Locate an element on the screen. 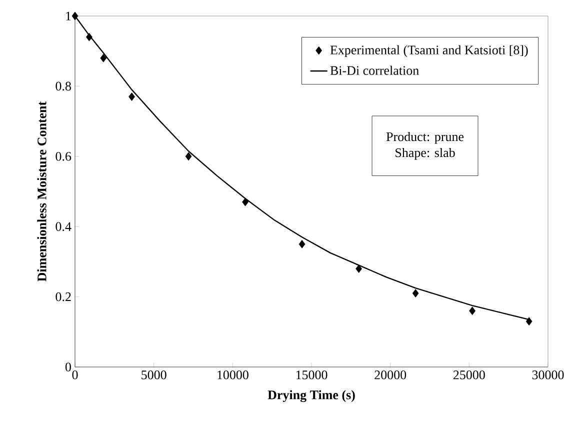 The image size is (571, 434). annotation: Product: prune is located at coordinates (425, 138).